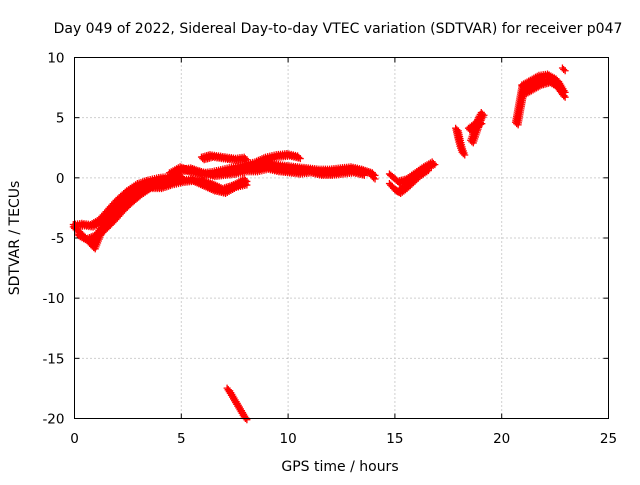  Describe the element at coordinates (53, 299) in the screenshot. I see `y-tick-label: -10` at that location.